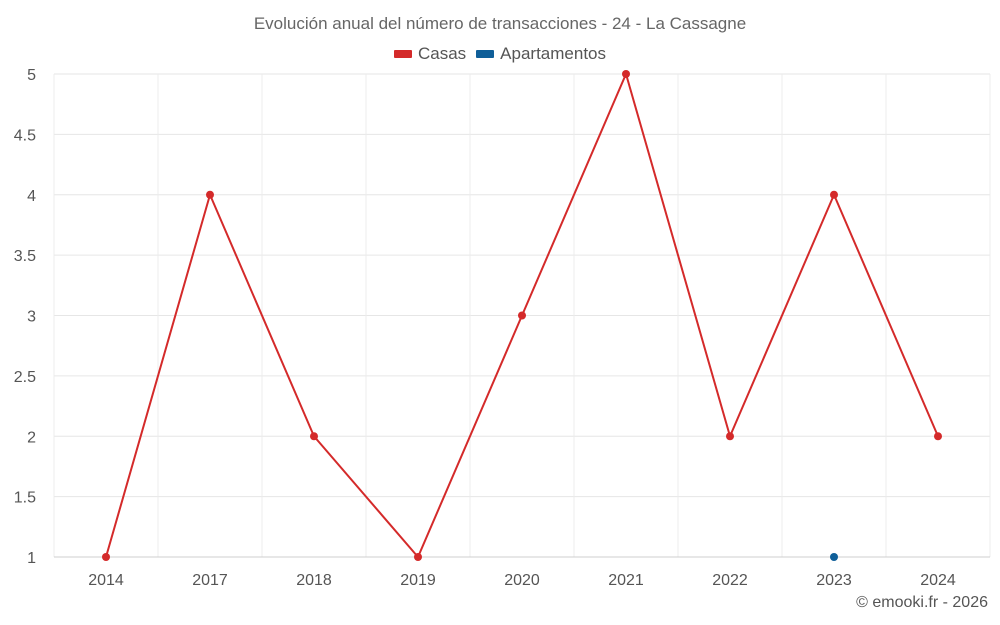 The height and width of the screenshot is (625, 1000). I want to click on legend-item-casas: Casas, so click(430, 54).